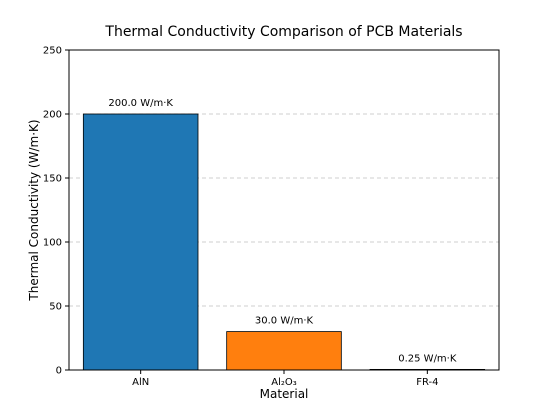 The width and height of the screenshot is (554, 416). Describe the element at coordinates (140, 103) in the screenshot. I see `bar-value-label: 200.0 W/m·K` at that location.